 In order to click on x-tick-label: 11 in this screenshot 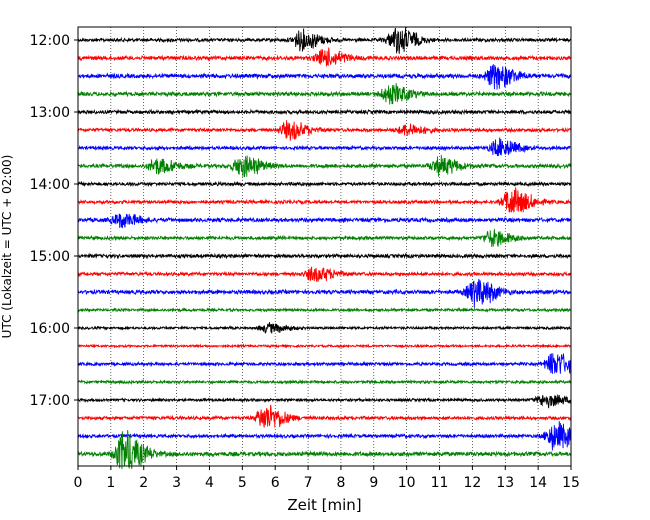, I will do `click(440, 483)`.